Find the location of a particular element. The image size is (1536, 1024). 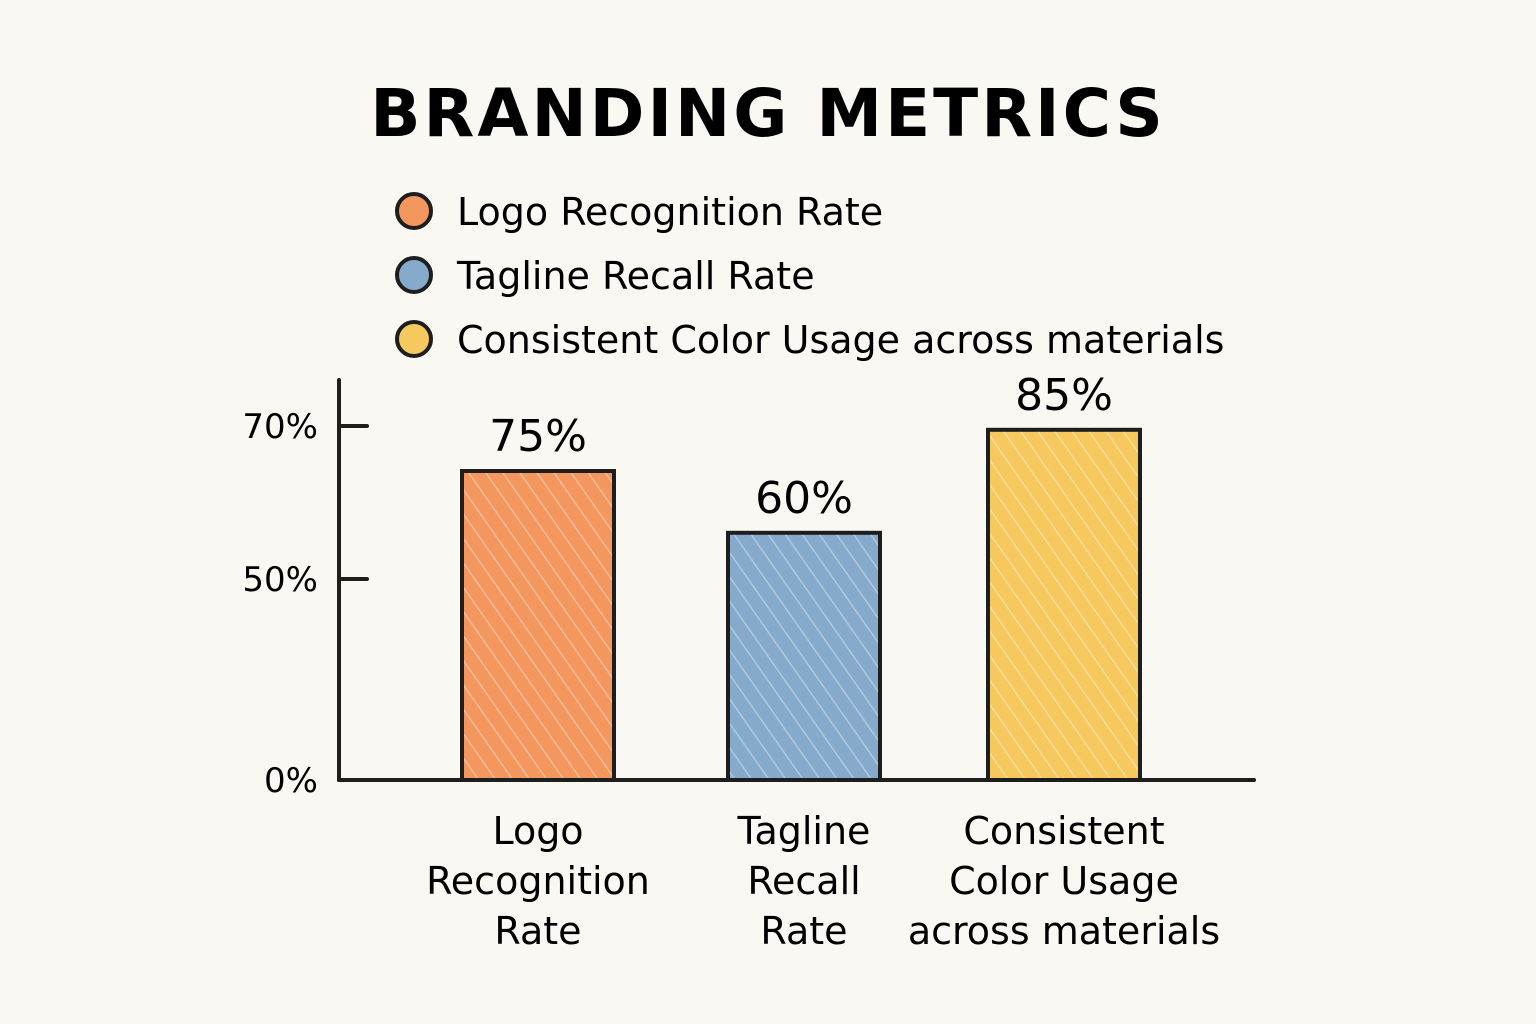

x-category-label: Recognition is located at coordinates (538, 881).